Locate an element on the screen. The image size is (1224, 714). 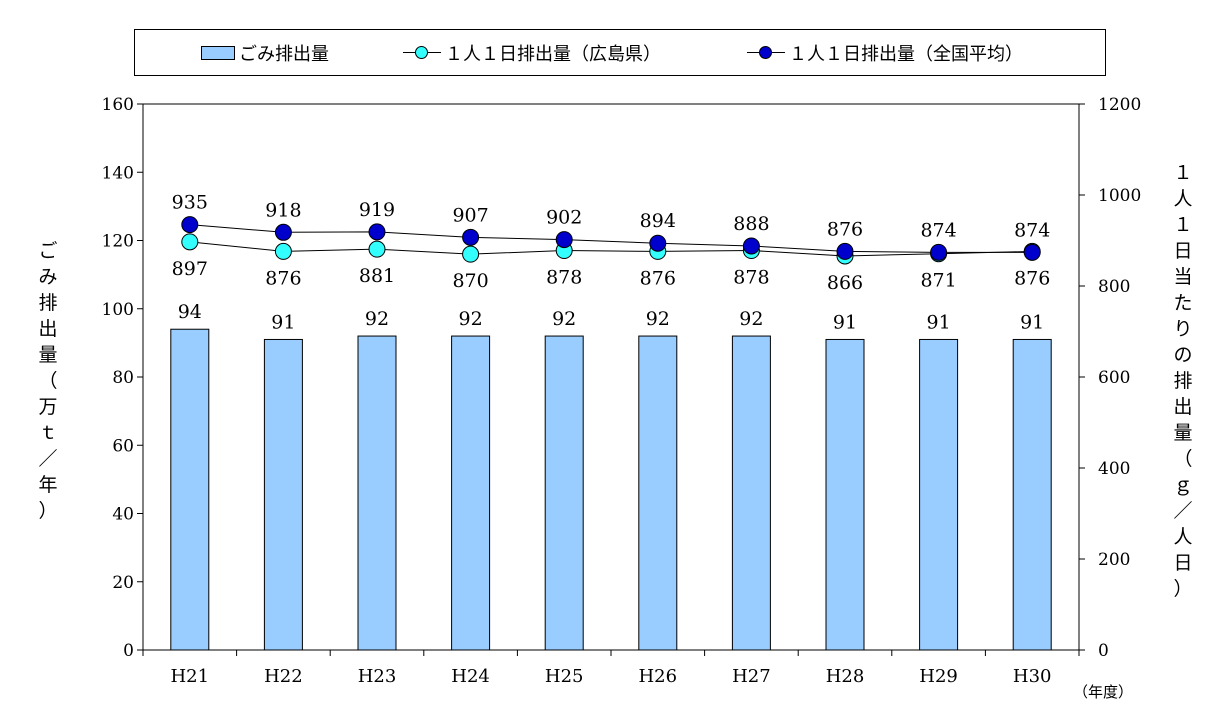
legend-label-hiroshima: １人１日排出量（広島県） is located at coordinates (553, 54).